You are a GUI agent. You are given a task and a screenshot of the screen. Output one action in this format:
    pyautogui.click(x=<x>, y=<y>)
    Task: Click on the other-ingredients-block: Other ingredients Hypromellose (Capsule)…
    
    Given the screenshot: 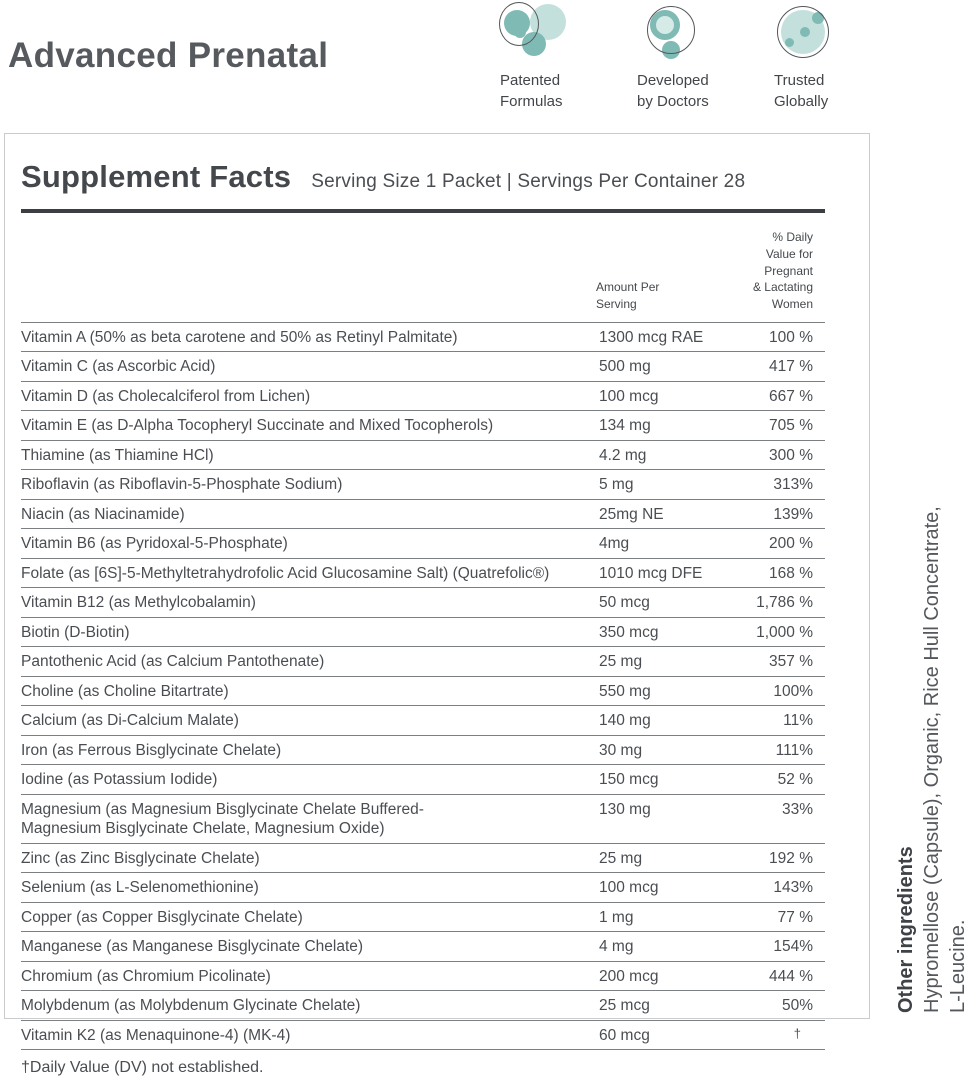 What is the action you would take?
    pyautogui.click(x=932, y=698)
    